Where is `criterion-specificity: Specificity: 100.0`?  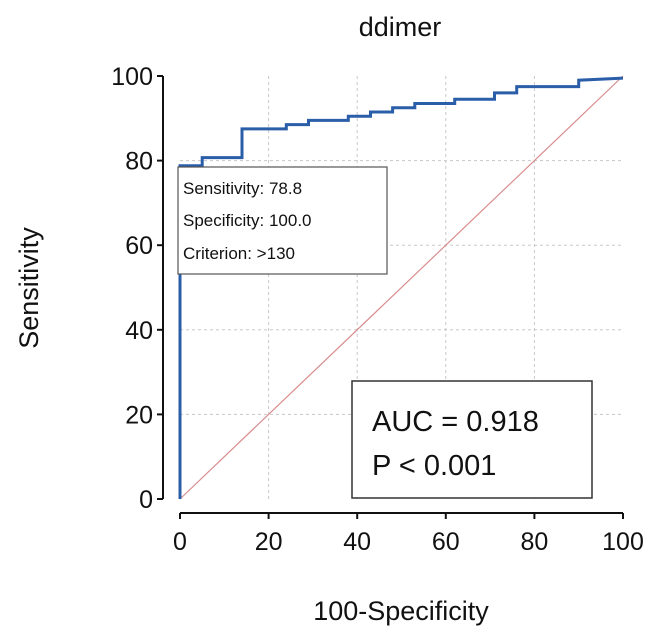 criterion-specificity: Specificity: 100.0 is located at coordinates (247, 220).